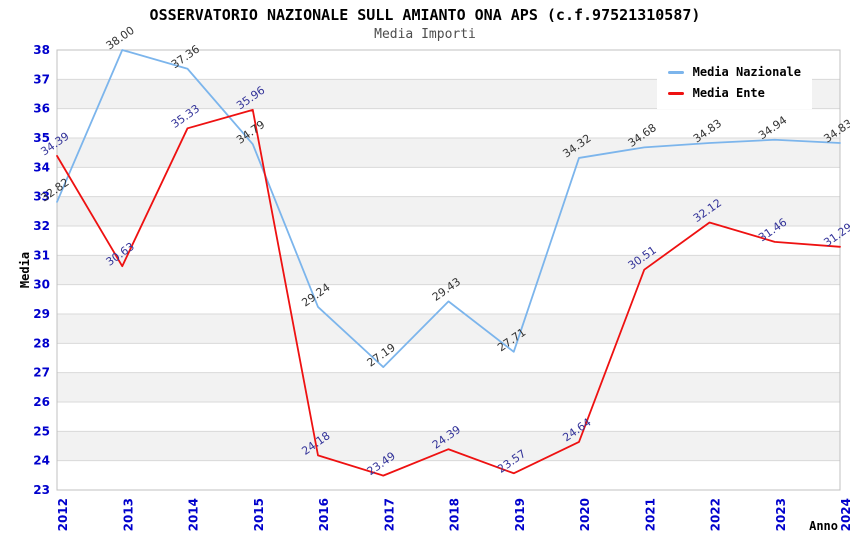 Image resolution: width=850 pixels, height=550 pixels. I want to click on y-tick-label: 34, so click(41, 167).